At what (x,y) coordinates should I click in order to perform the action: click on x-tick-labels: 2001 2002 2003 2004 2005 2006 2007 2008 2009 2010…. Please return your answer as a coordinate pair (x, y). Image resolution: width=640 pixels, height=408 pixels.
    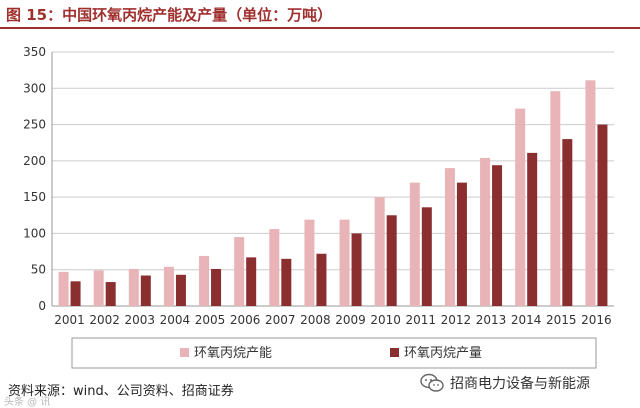
    Looking at the image, I should click on (332, 320).